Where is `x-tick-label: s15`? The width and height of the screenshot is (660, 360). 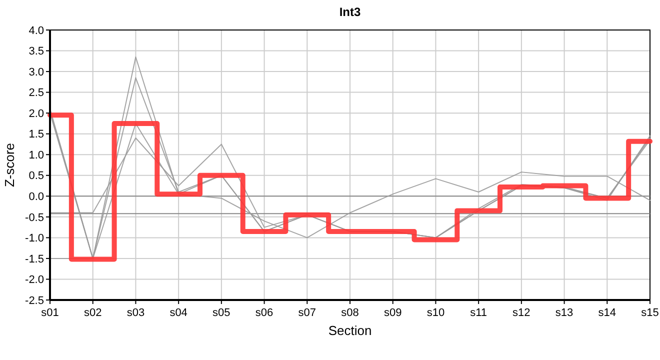
x-tick-label: s15 is located at coordinates (650, 313).